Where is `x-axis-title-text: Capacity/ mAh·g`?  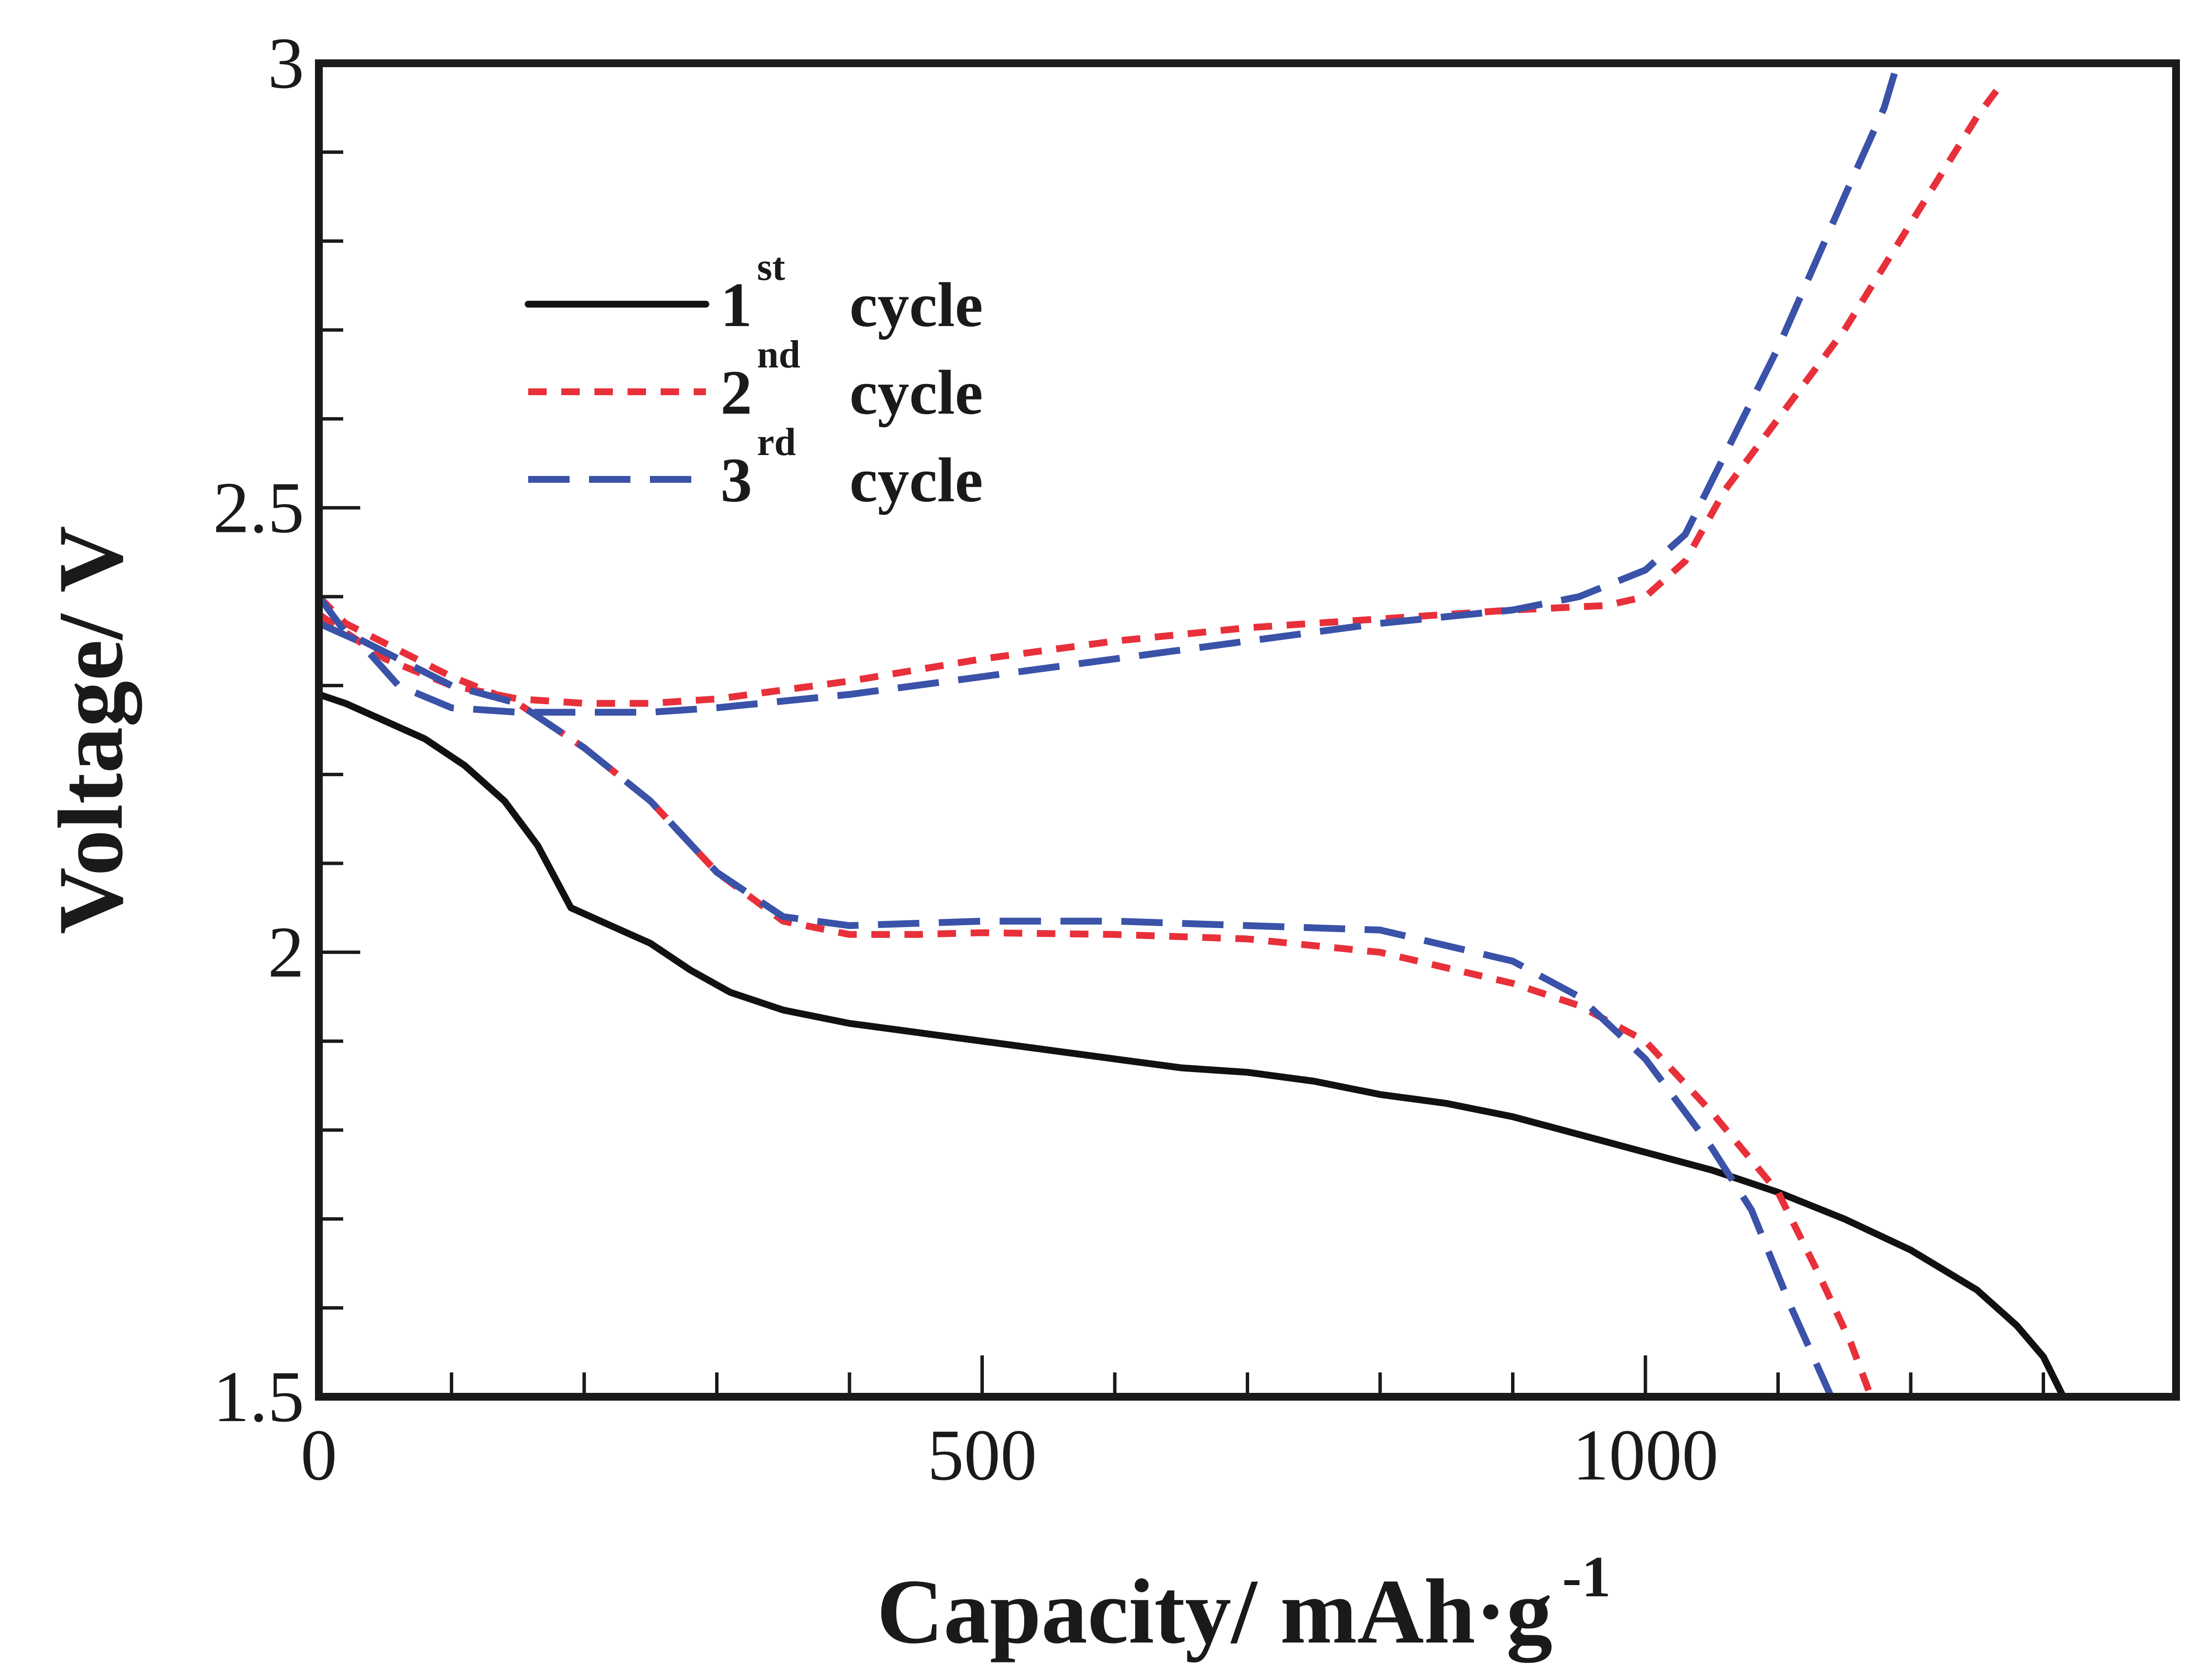 x-axis-title-text: Capacity/ mAh·g is located at coordinates (1214, 1612).